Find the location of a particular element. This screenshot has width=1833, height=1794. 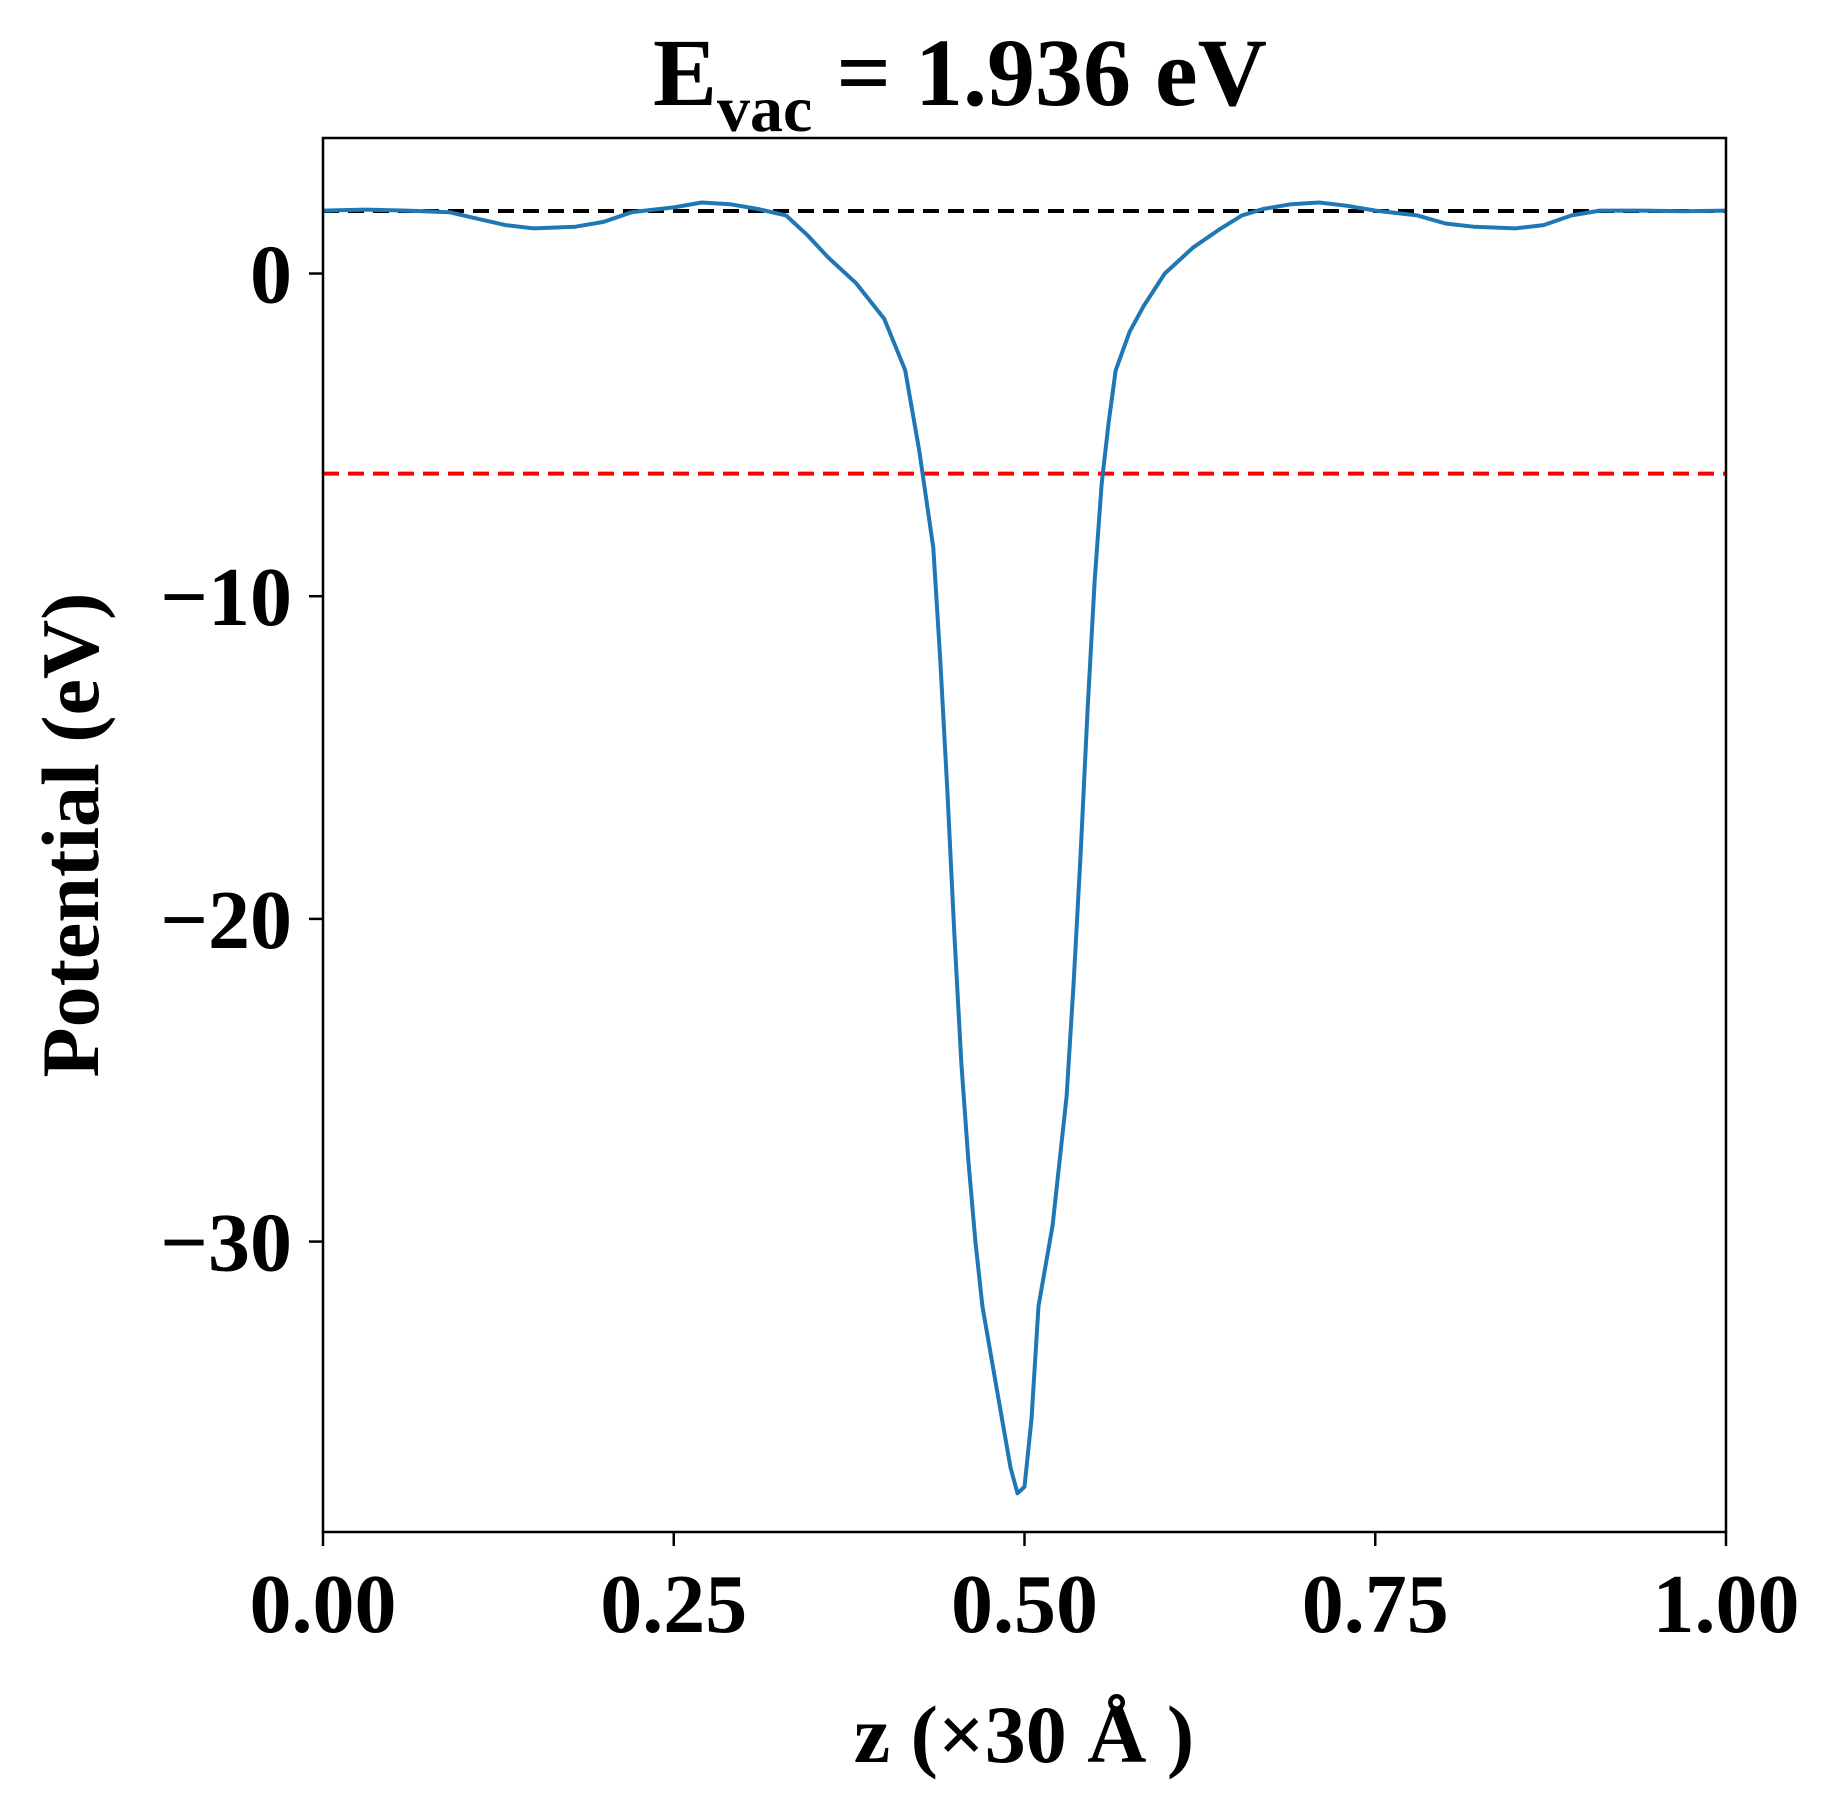

y-axis-ticks: 0 −10 −20 −30 is located at coordinates (241, 759).